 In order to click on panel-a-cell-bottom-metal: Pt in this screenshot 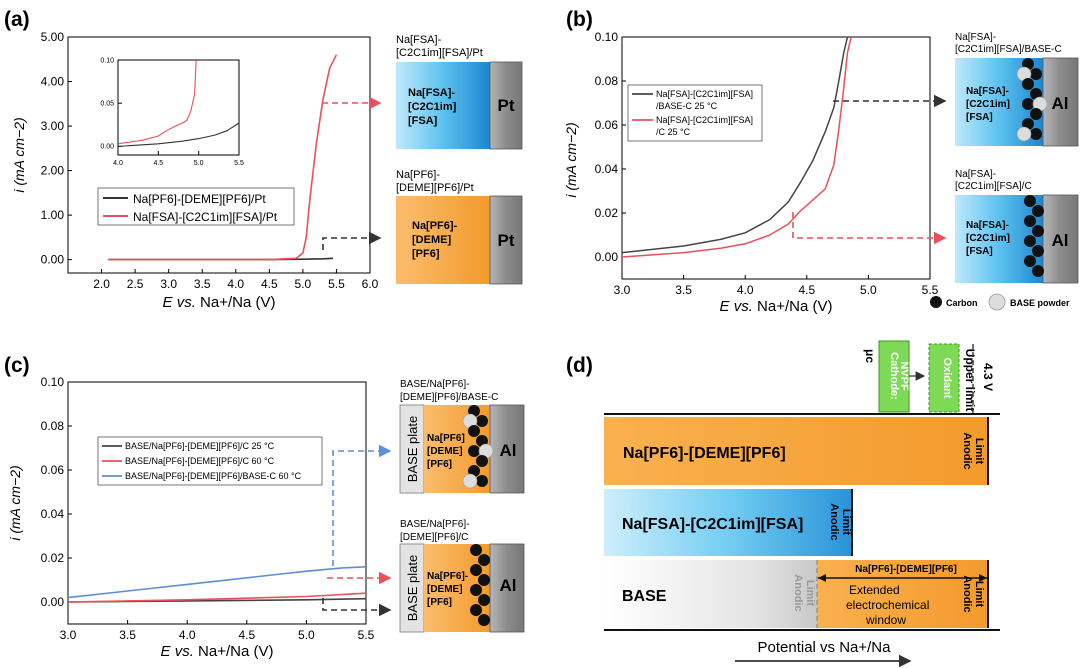, I will do `click(506, 240)`.